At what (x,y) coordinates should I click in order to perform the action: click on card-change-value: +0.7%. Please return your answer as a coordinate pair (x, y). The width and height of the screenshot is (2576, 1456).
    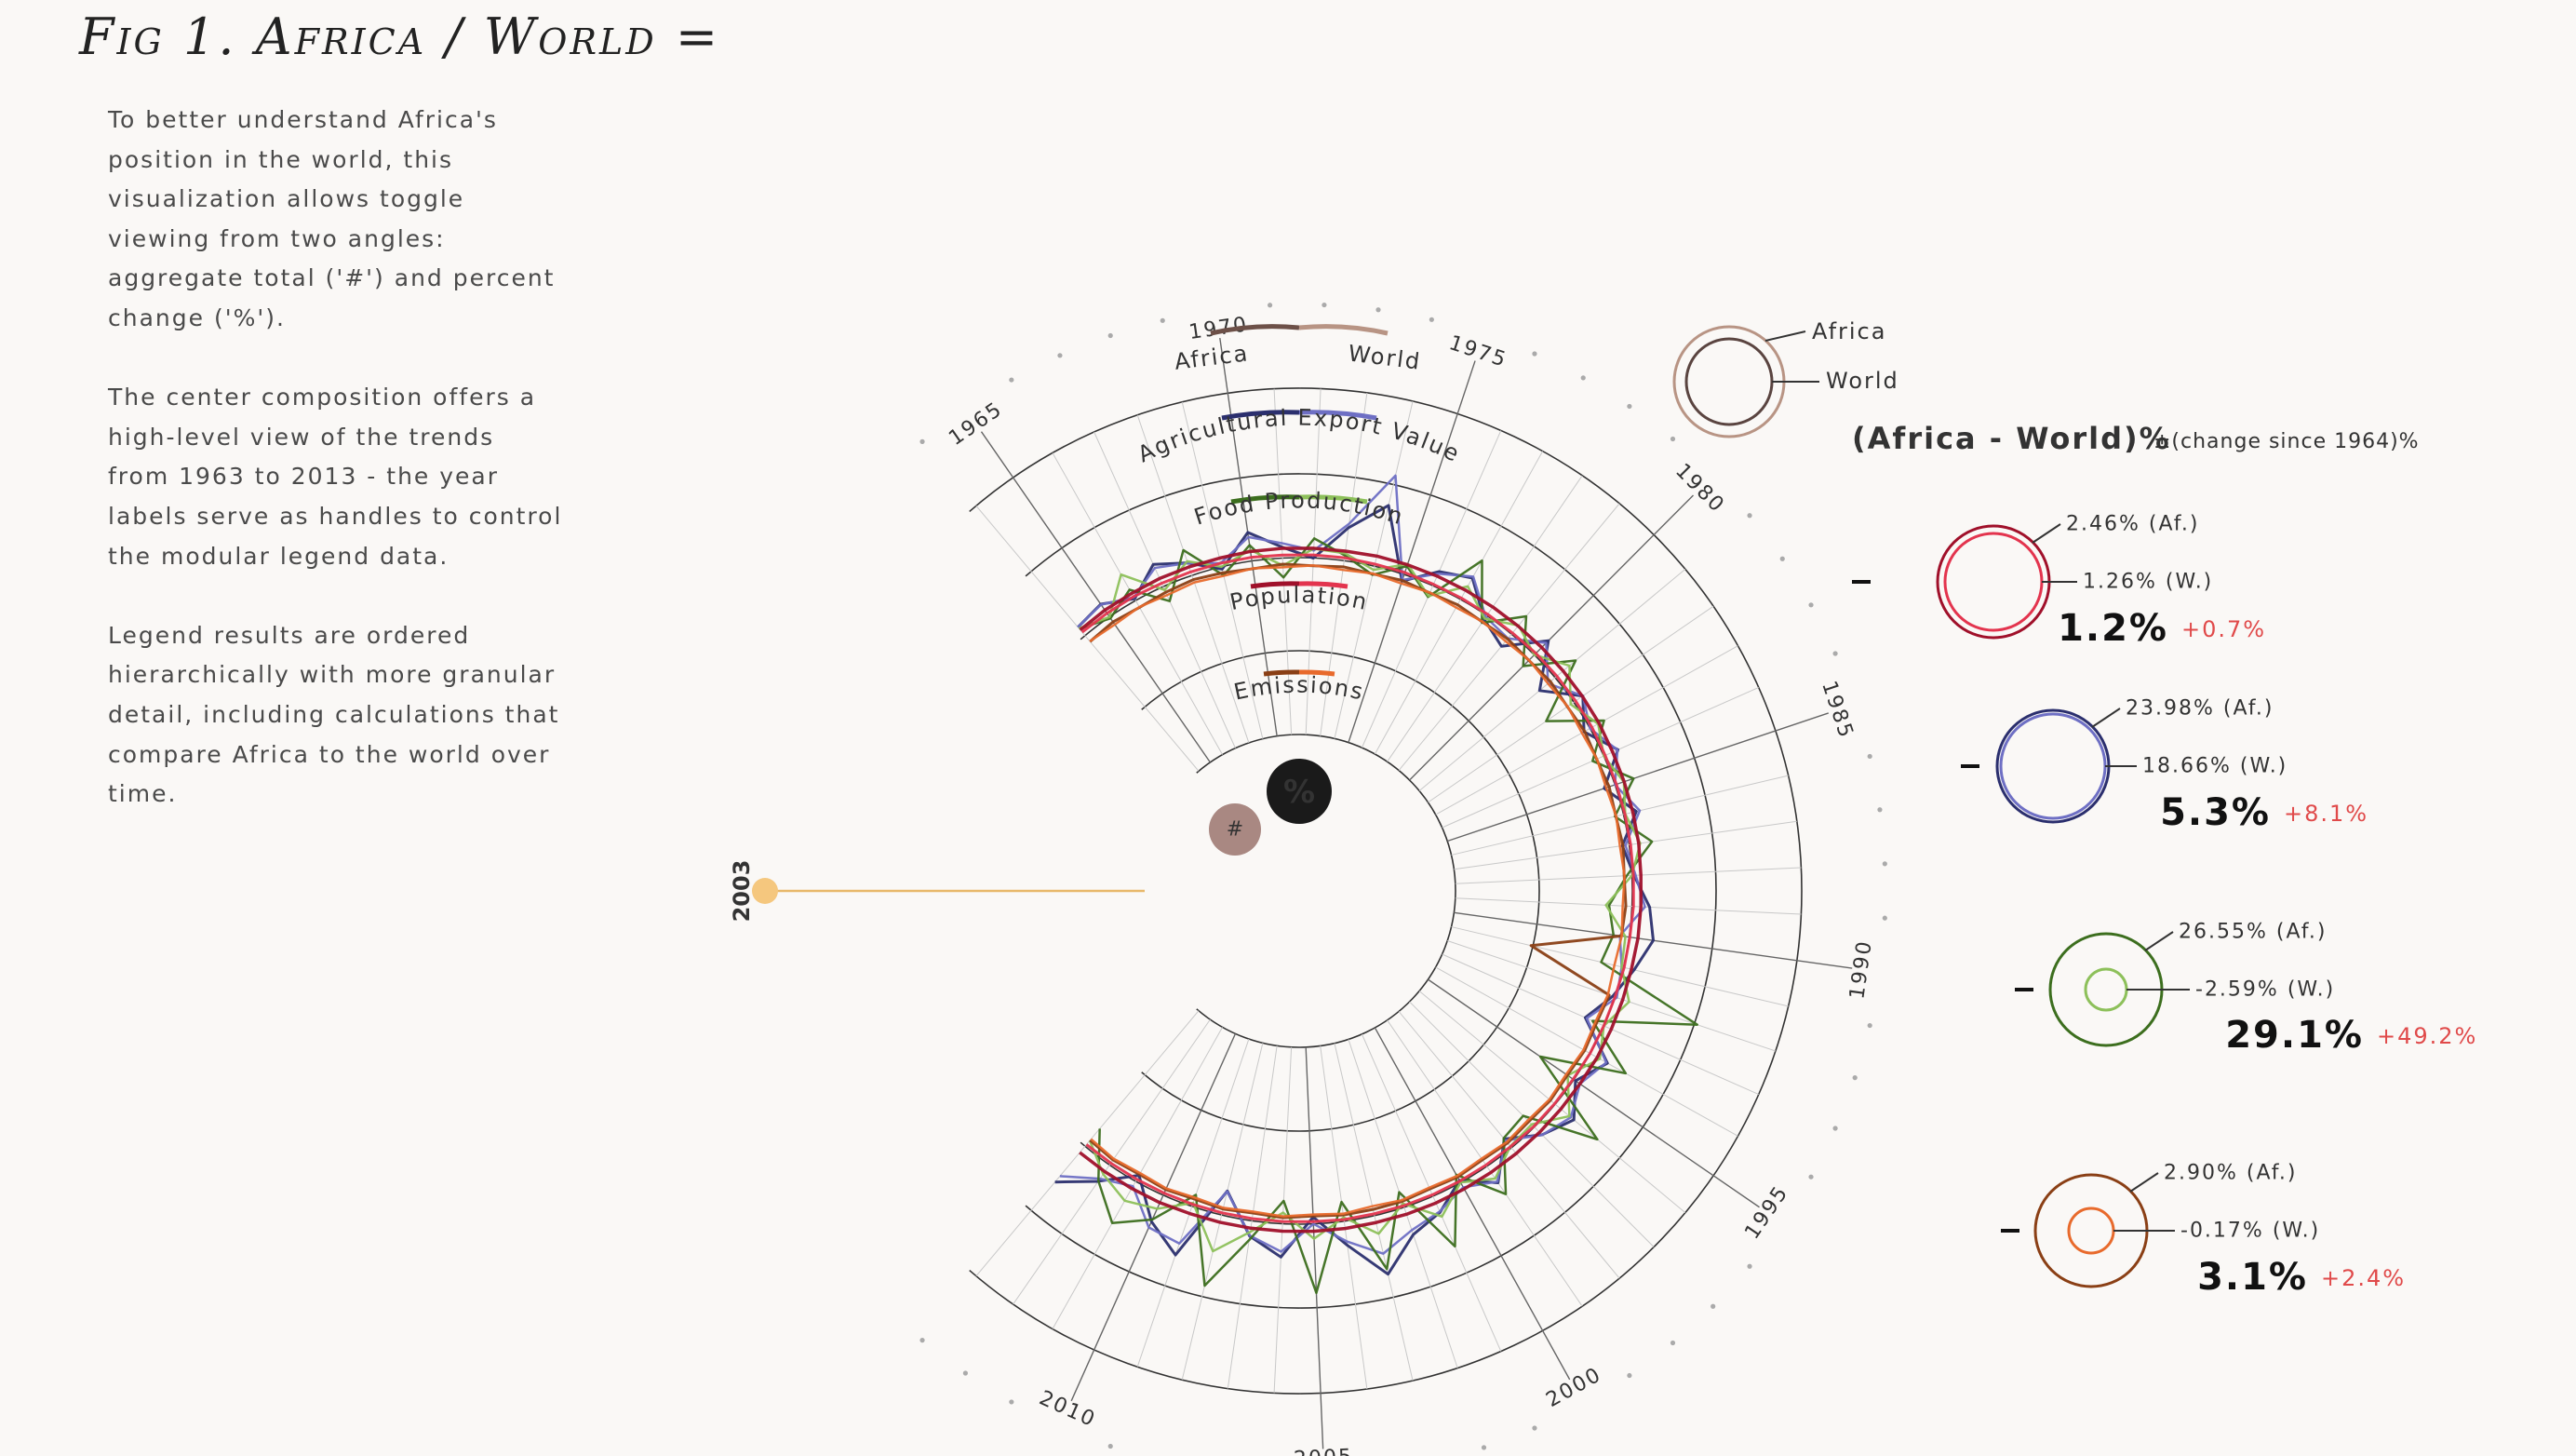
    Looking at the image, I should click on (2223, 629).